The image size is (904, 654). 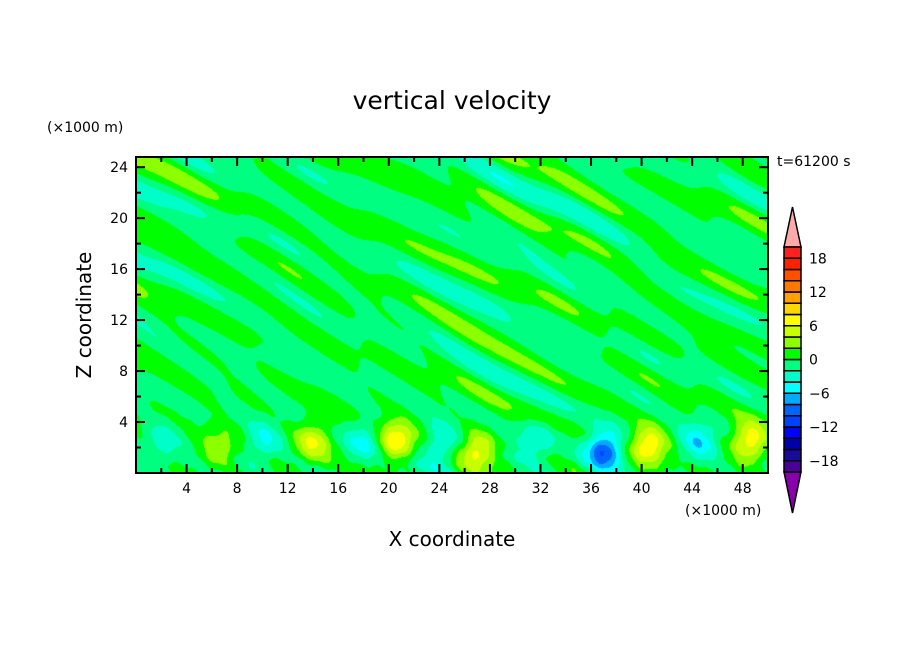 I want to click on x-tick-label: 32, so click(x=541, y=489).